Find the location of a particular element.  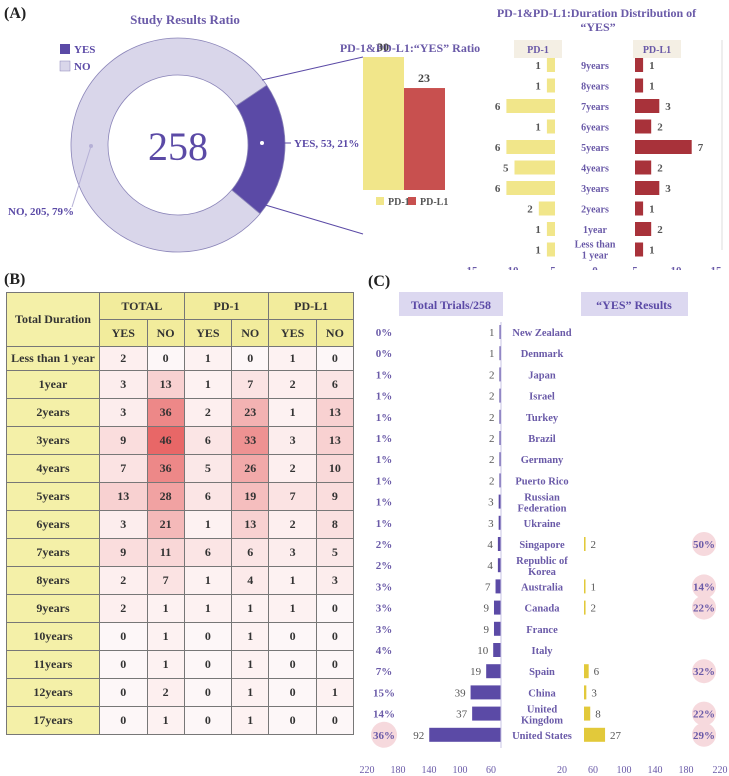

country-name-18-line2: Kingdom is located at coordinates (542, 721).